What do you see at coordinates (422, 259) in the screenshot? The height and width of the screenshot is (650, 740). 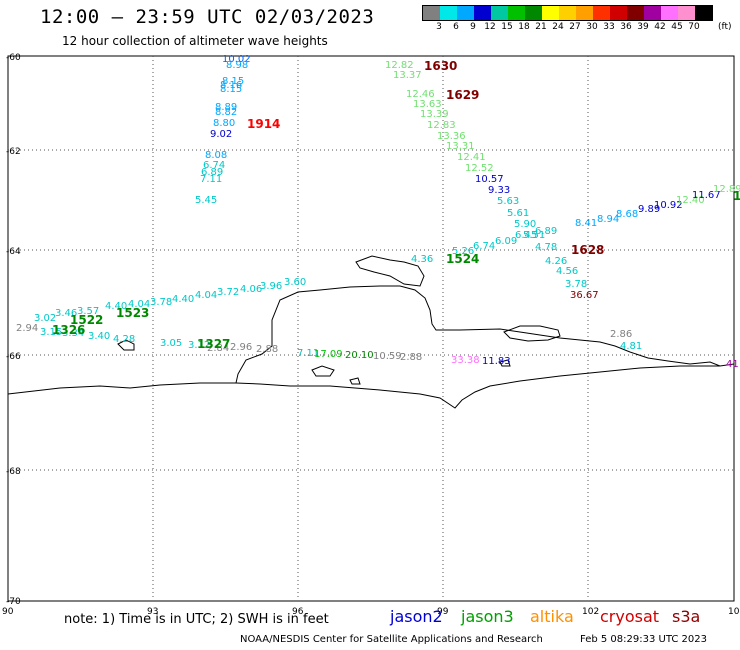 I see `wave-height-value: 4.36` at bounding box center [422, 259].